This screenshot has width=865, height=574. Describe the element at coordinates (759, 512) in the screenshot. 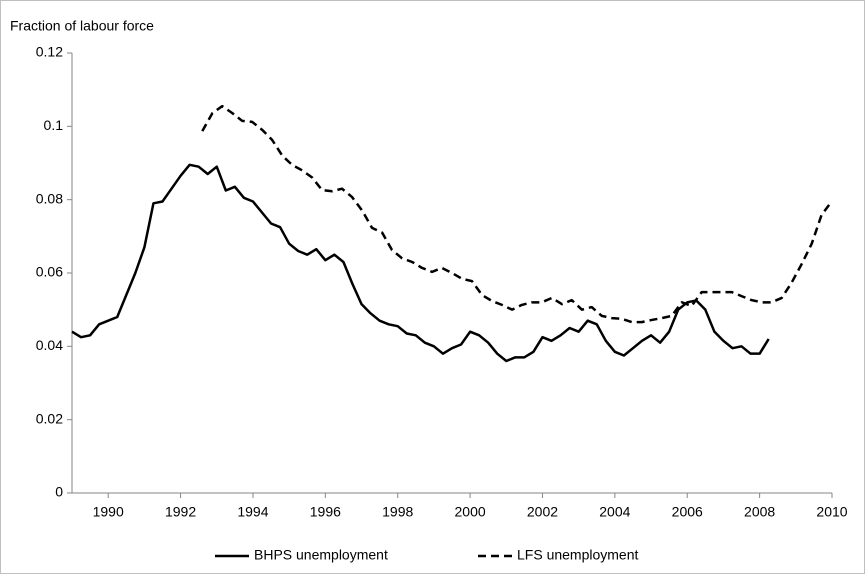

I see `x-tick-label: 2008` at that location.